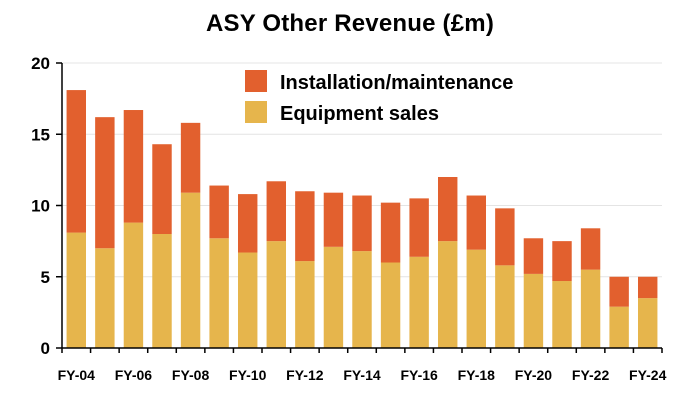 The image size is (700, 400). What do you see at coordinates (305, 375) in the screenshot?
I see `x-tick-label: FY-12` at bounding box center [305, 375].